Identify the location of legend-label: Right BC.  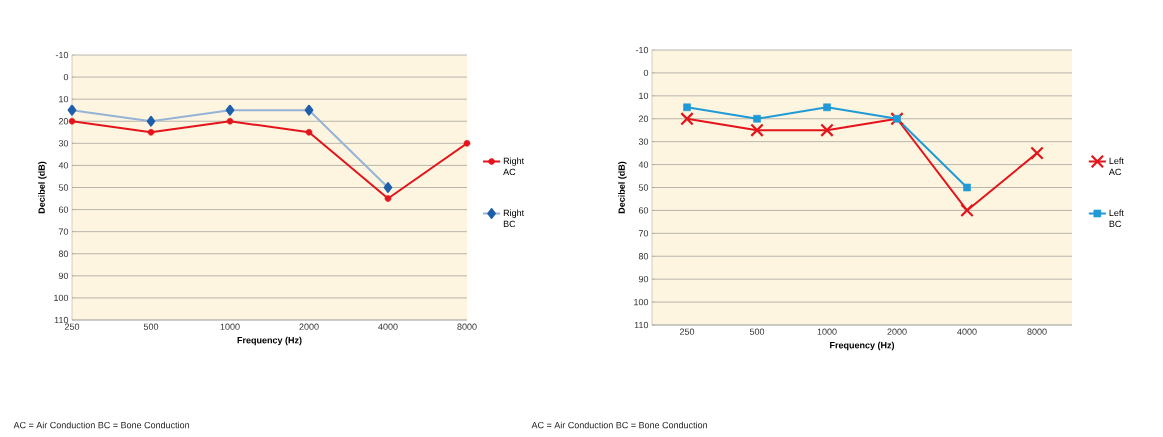
(514, 218).